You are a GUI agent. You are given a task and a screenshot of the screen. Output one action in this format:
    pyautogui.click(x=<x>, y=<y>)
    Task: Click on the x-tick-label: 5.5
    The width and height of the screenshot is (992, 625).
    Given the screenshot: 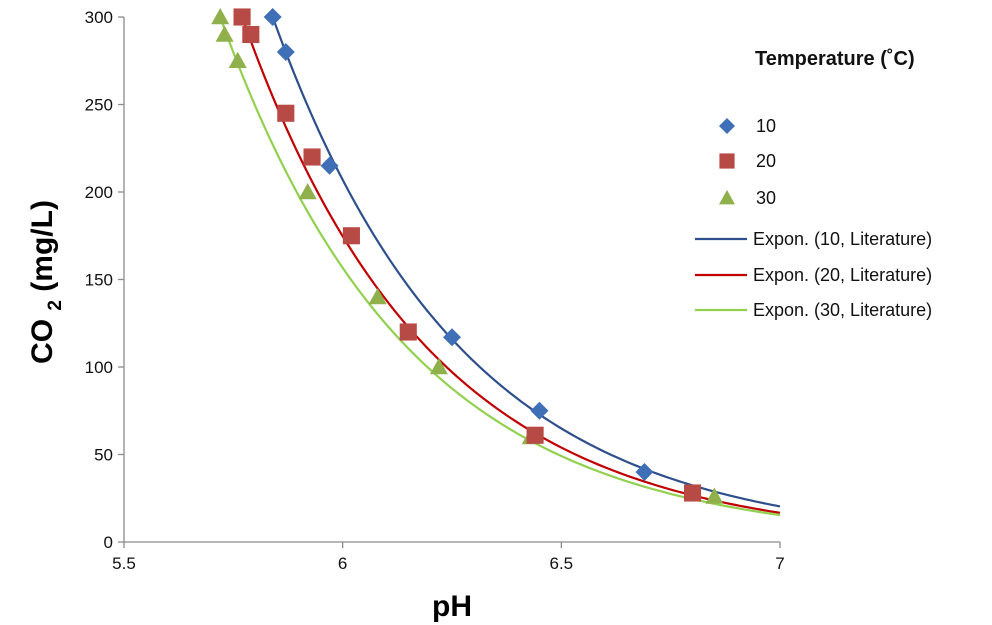 What is the action you would take?
    pyautogui.click(x=124, y=563)
    